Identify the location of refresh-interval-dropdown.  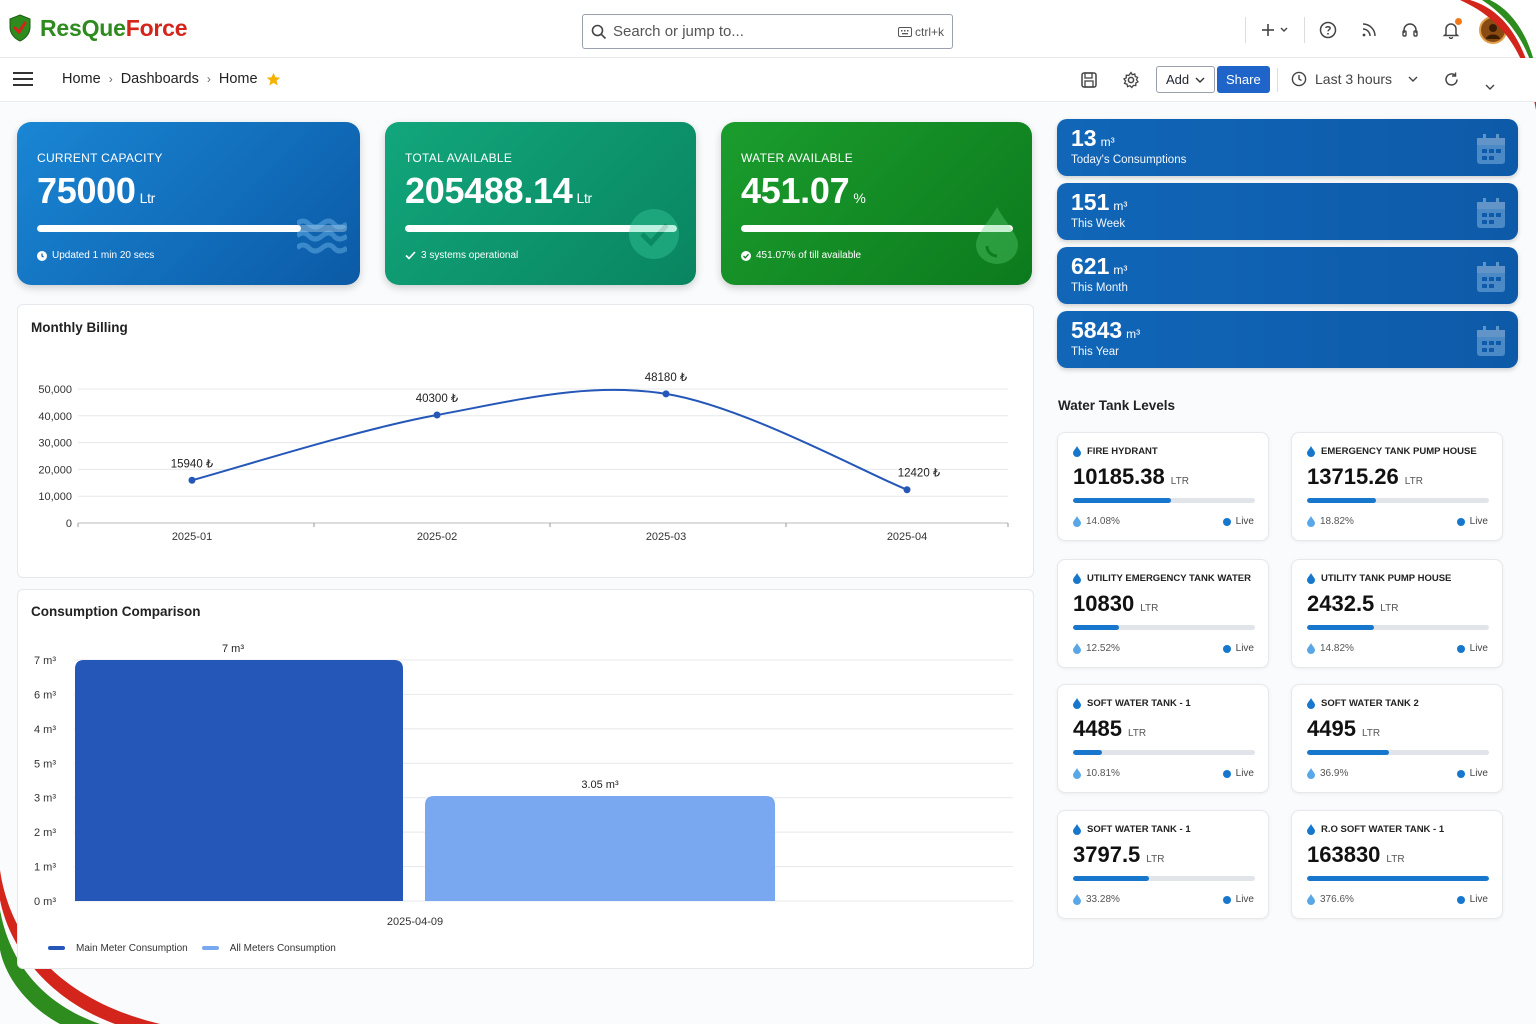
(1490, 86).